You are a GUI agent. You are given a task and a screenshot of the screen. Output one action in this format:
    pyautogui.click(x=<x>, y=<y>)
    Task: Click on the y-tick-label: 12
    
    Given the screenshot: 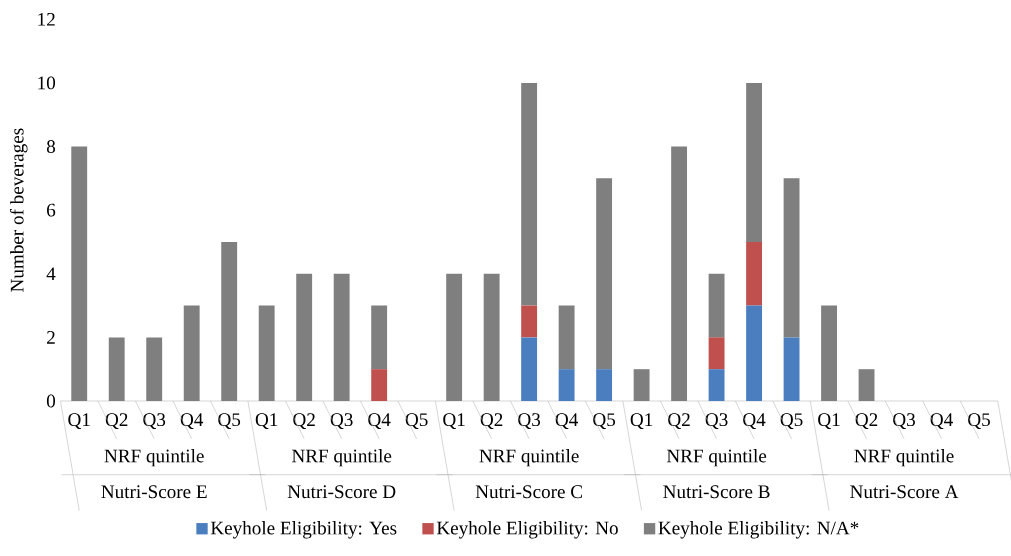 What is the action you would take?
    pyautogui.click(x=46, y=19)
    